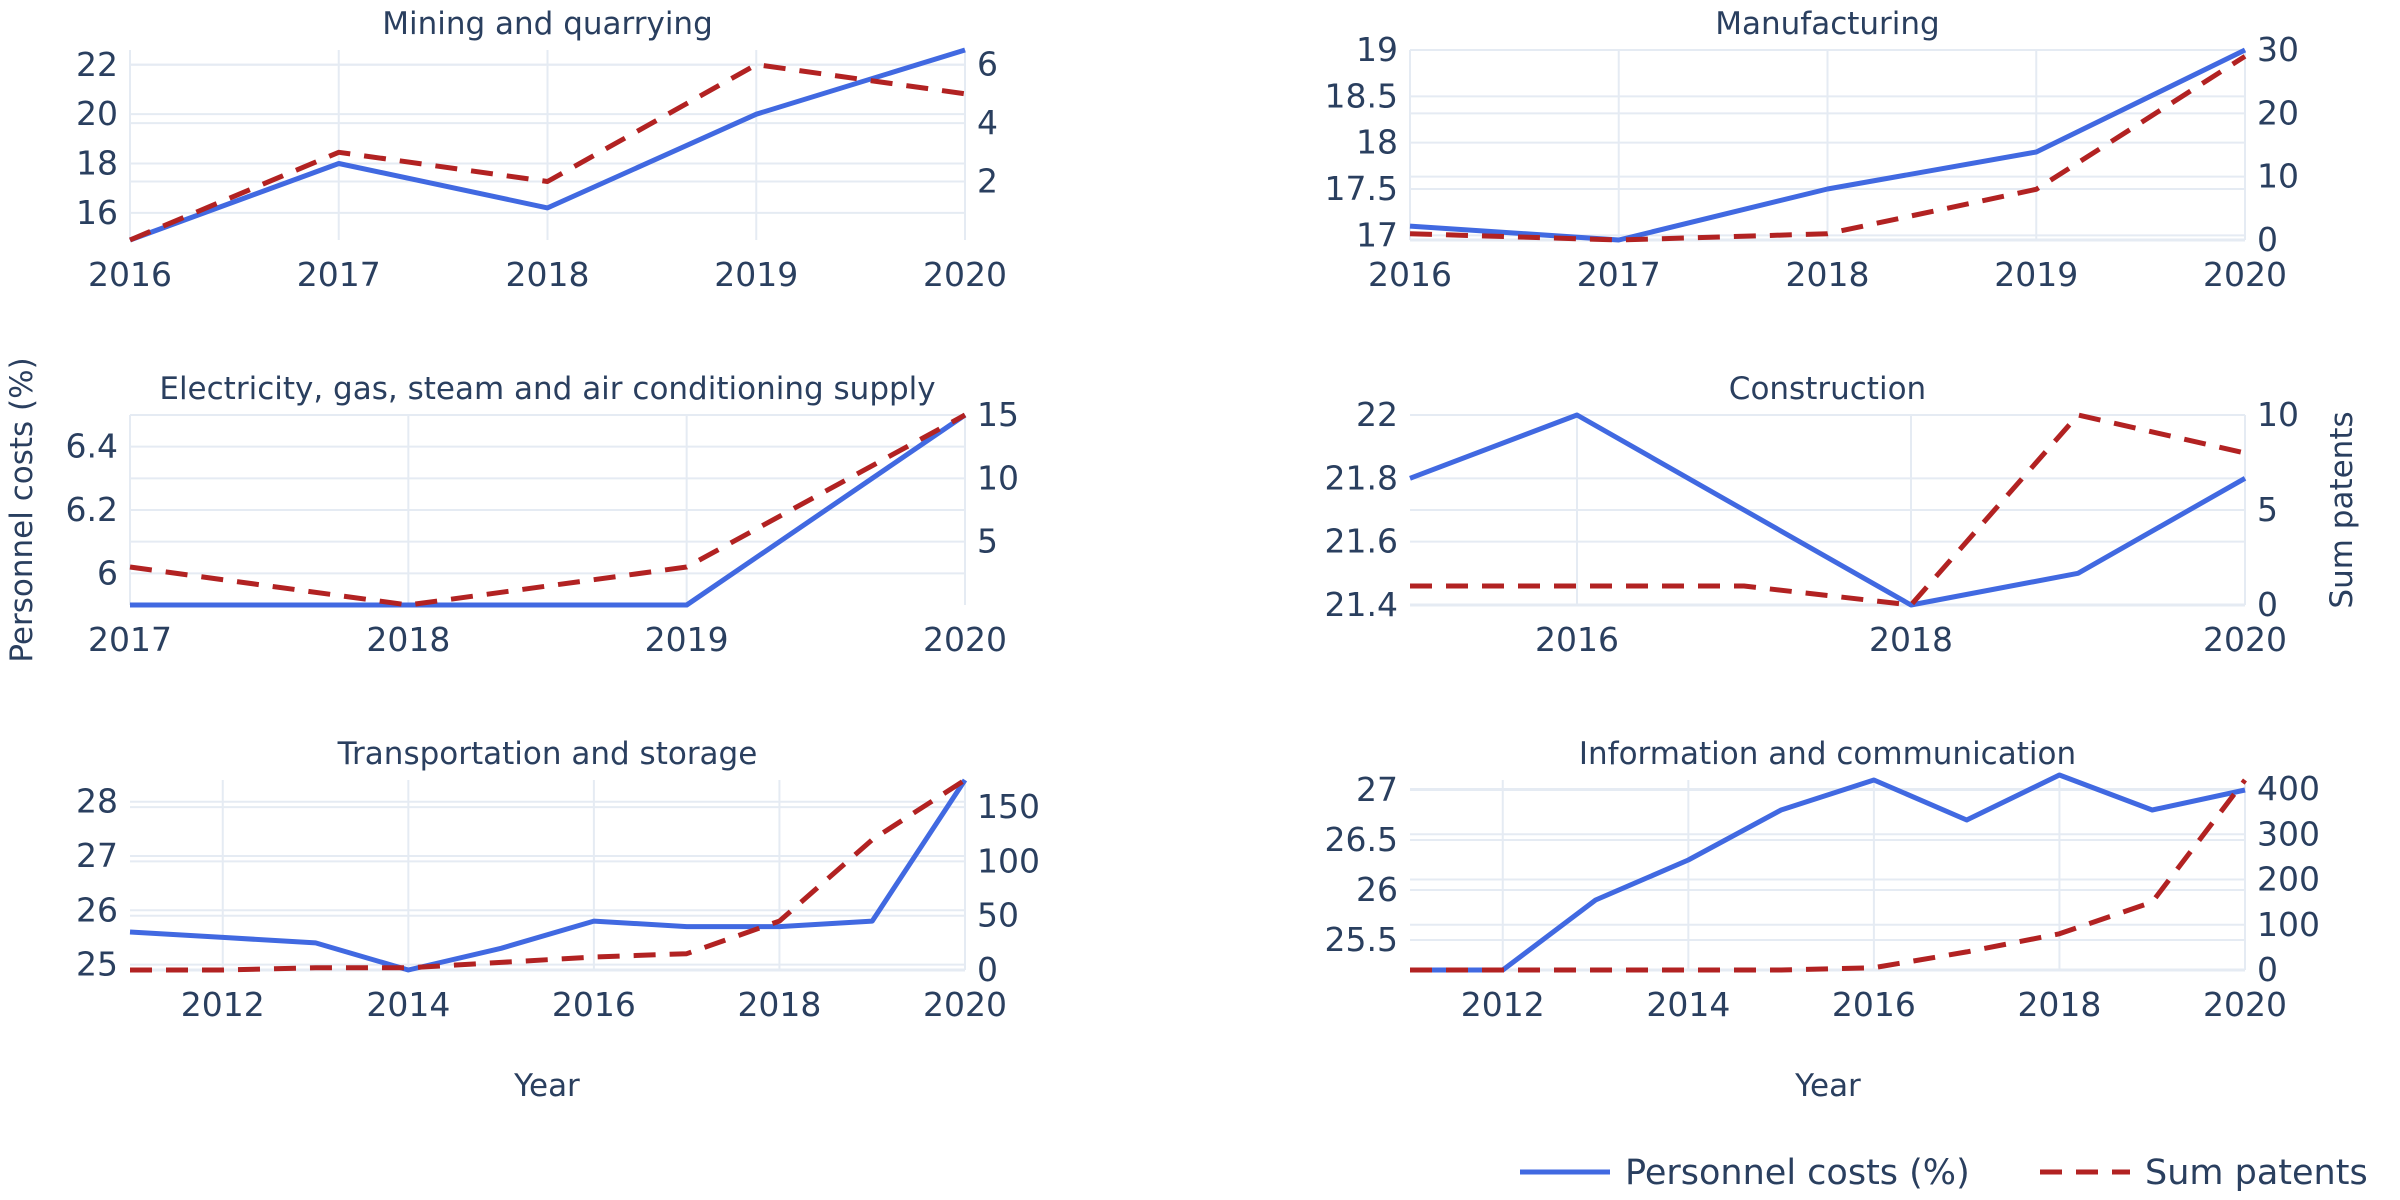 Image resolution: width=2400 pixels, height=1200 pixels. I want to click on y-axis-title-right: Sum patents, so click(2342, 509).